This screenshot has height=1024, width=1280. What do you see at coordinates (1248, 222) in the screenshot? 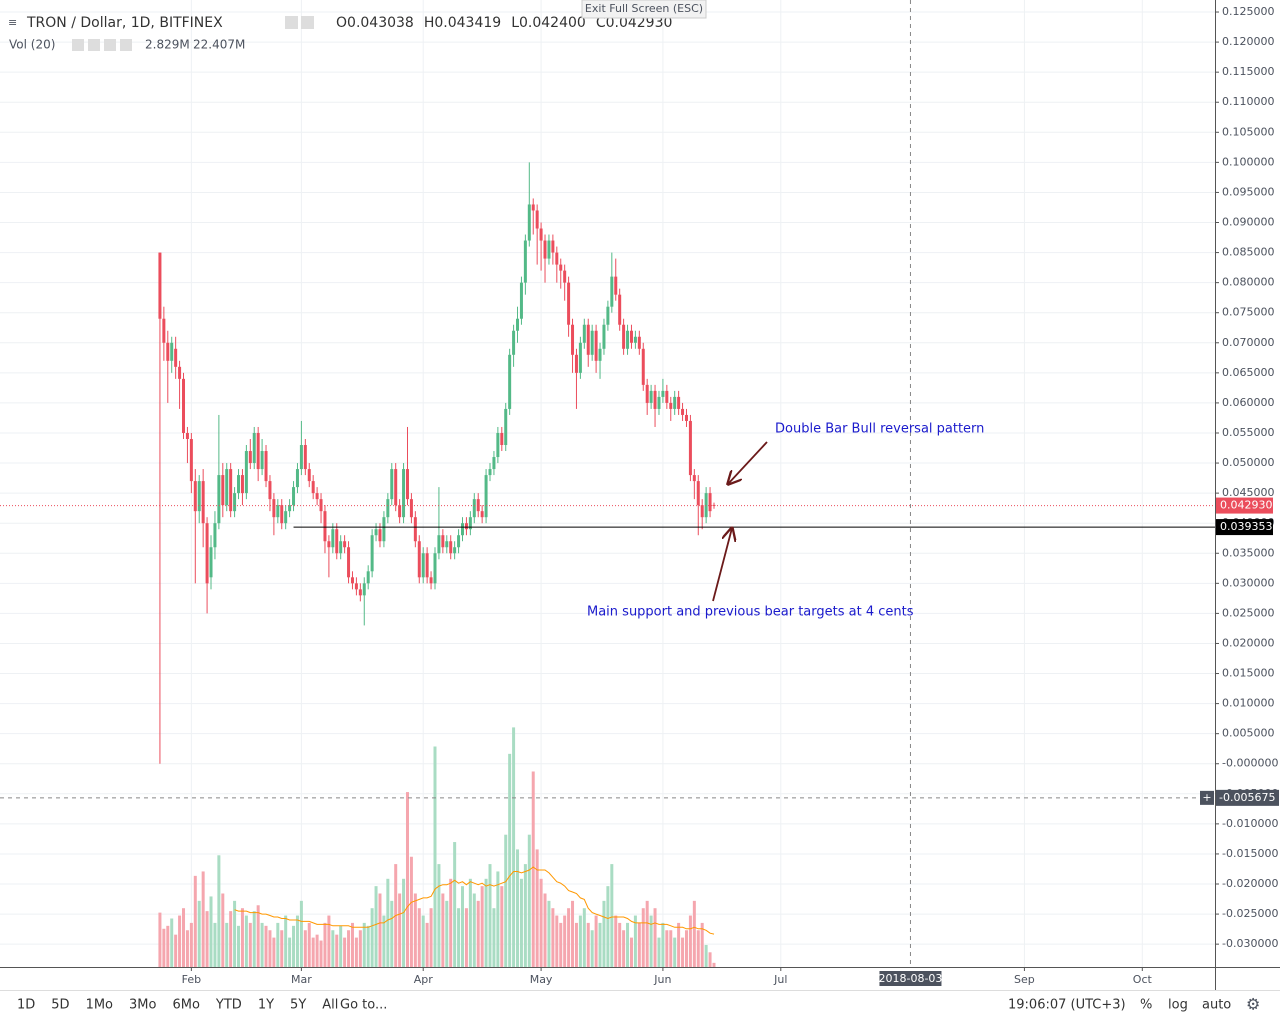
I see `y-tick-label: 0.090000` at bounding box center [1248, 222].